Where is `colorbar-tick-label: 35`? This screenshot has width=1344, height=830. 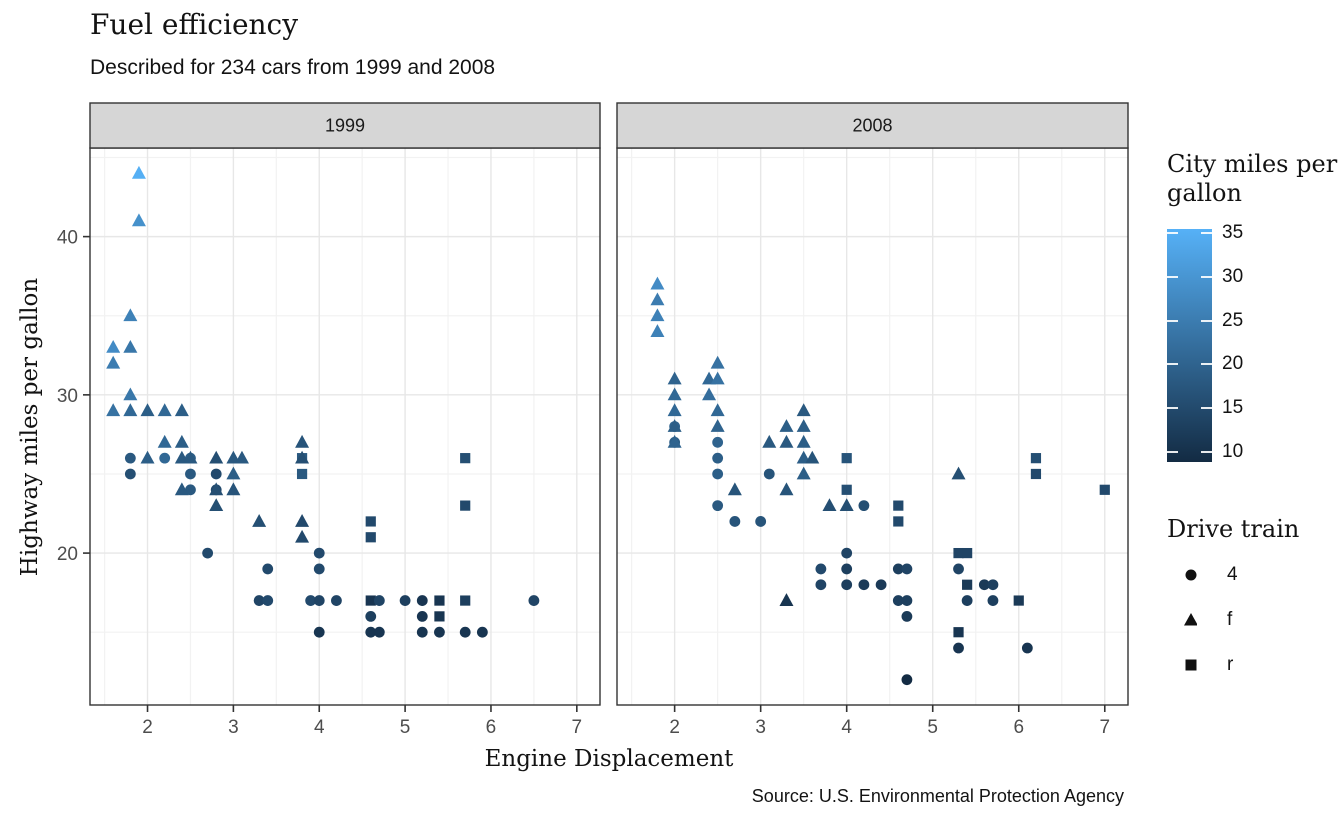 colorbar-tick-label: 35 is located at coordinates (1233, 232).